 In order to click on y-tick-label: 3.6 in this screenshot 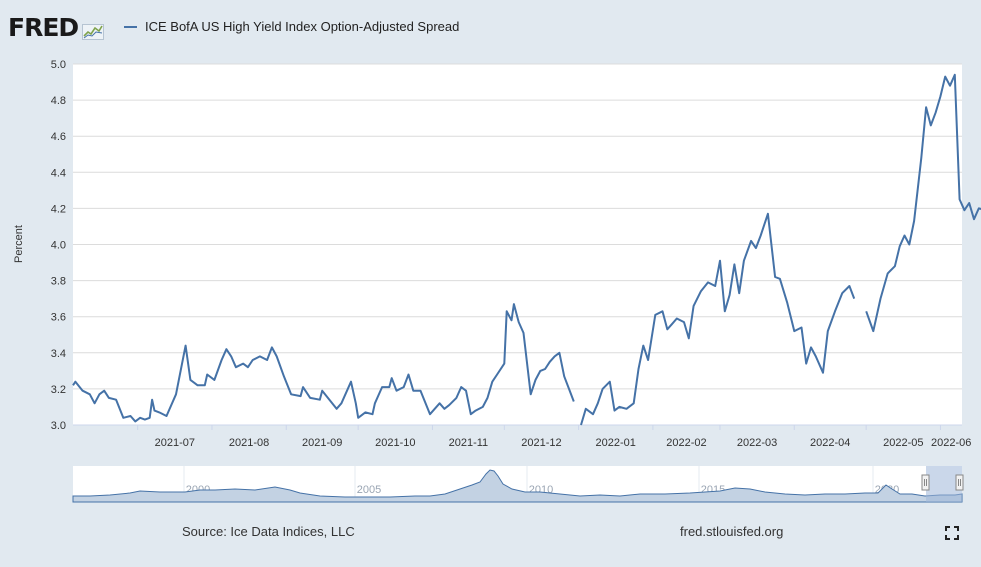, I will do `click(58, 318)`.